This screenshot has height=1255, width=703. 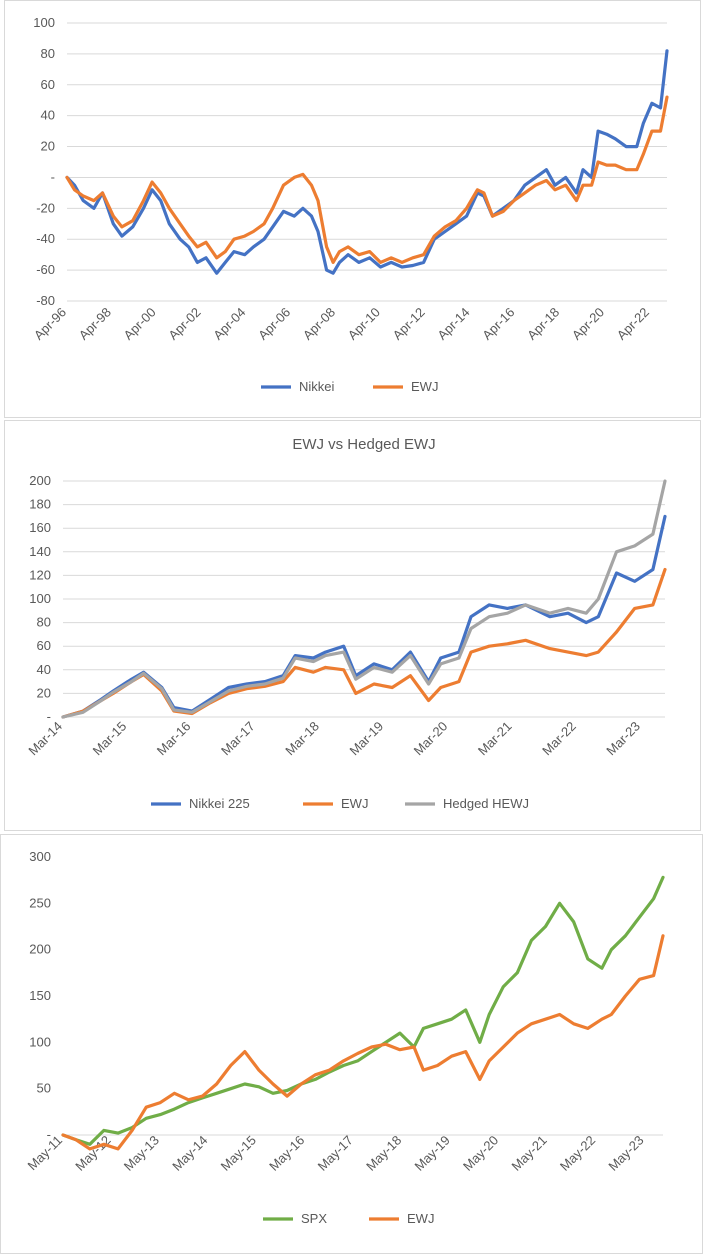 I want to click on x-tick-label: May-15, so click(x=238, y=1153).